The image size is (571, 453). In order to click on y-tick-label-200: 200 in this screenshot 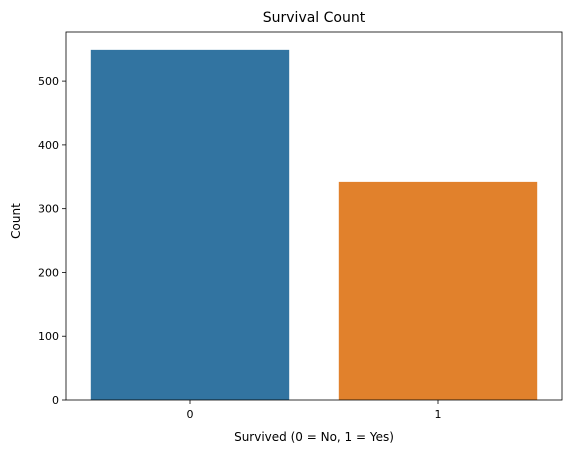, I will do `click(48, 272)`.